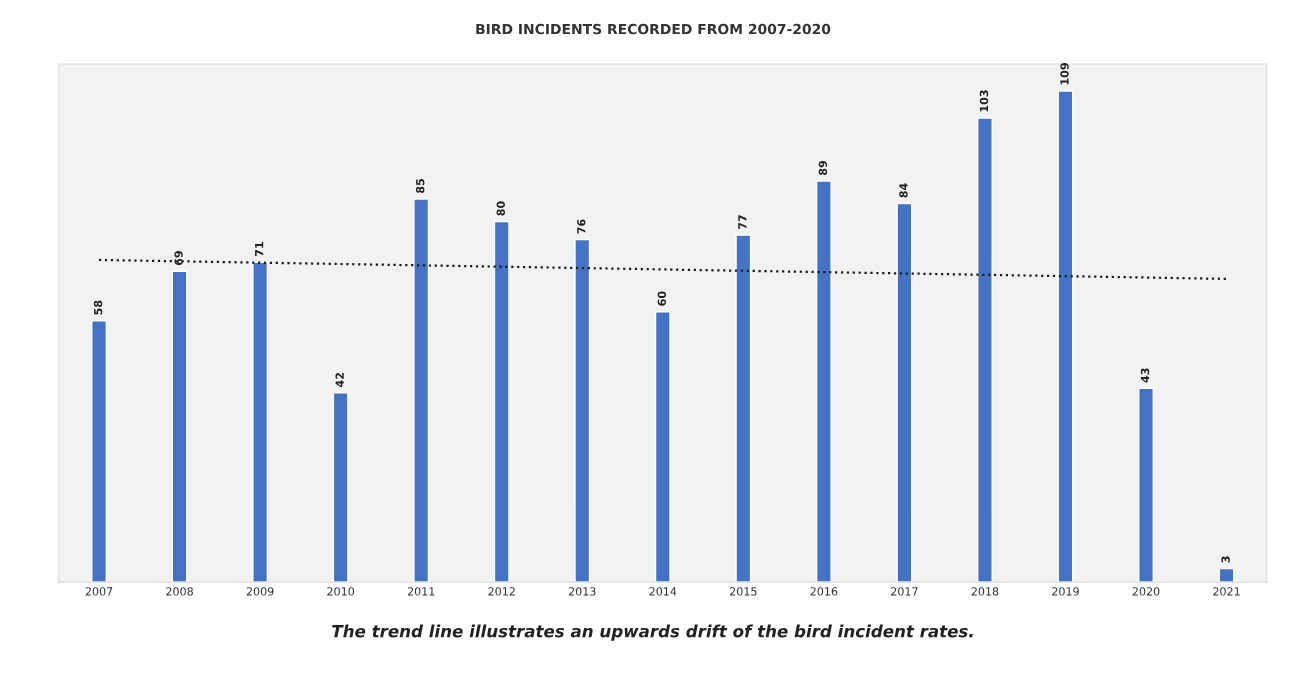  What do you see at coordinates (1226, 591) in the screenshot?
I see `x-tick-label: 2021` at bounding box center [1226, 591].